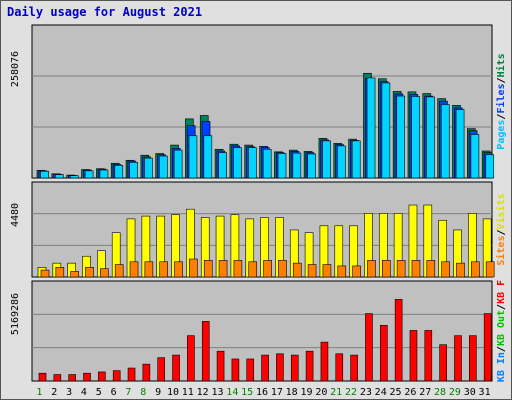  Describe the element at coordinates (105, 12) in the screenshot. I see `chart-title: Daily usage for August 2021` at that location.